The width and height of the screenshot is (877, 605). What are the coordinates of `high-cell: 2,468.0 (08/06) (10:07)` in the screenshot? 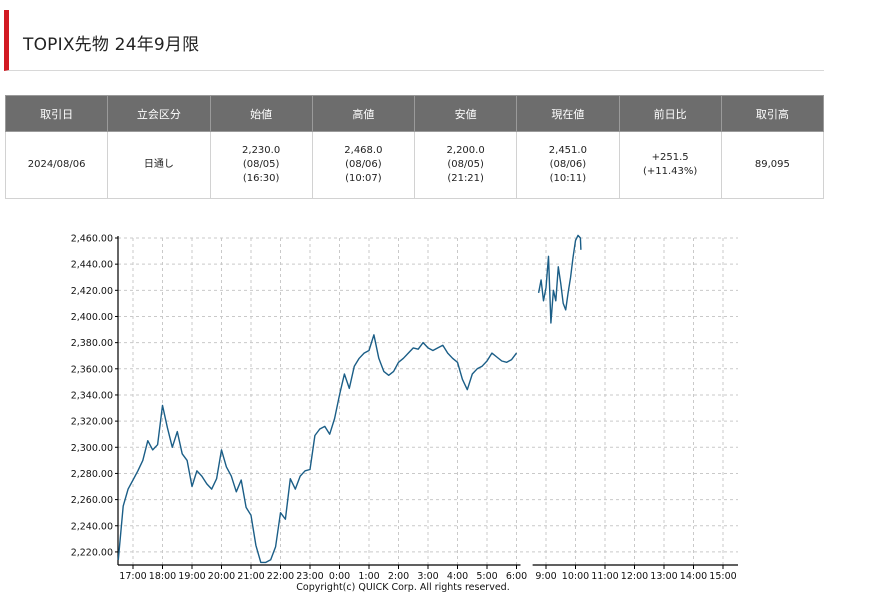 It's located at (363, 165).